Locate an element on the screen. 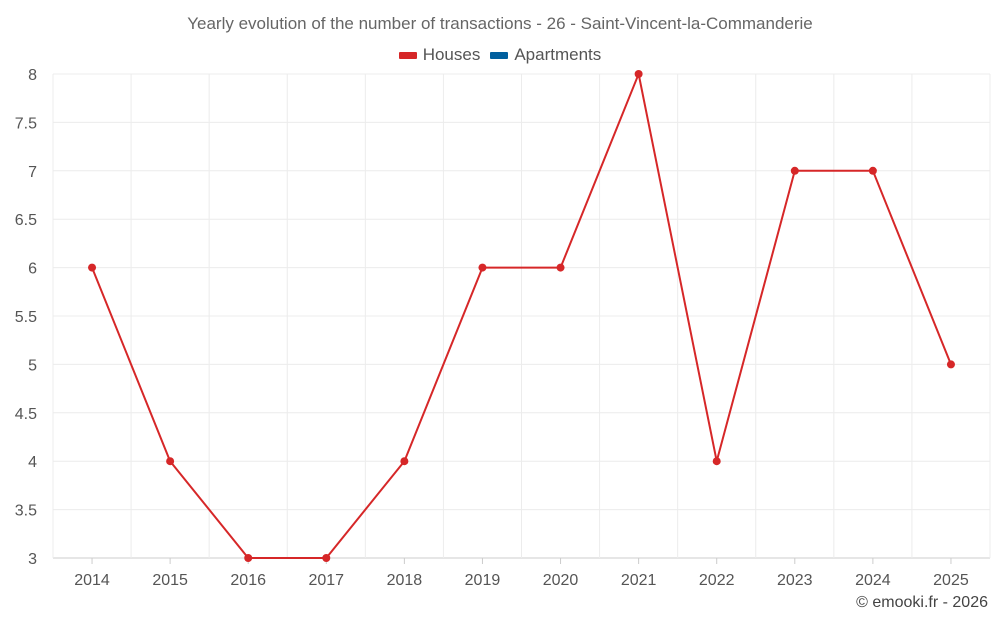 The image size is (1000, 625). data-point-houses-2015 is located at coordinates (170, 461).